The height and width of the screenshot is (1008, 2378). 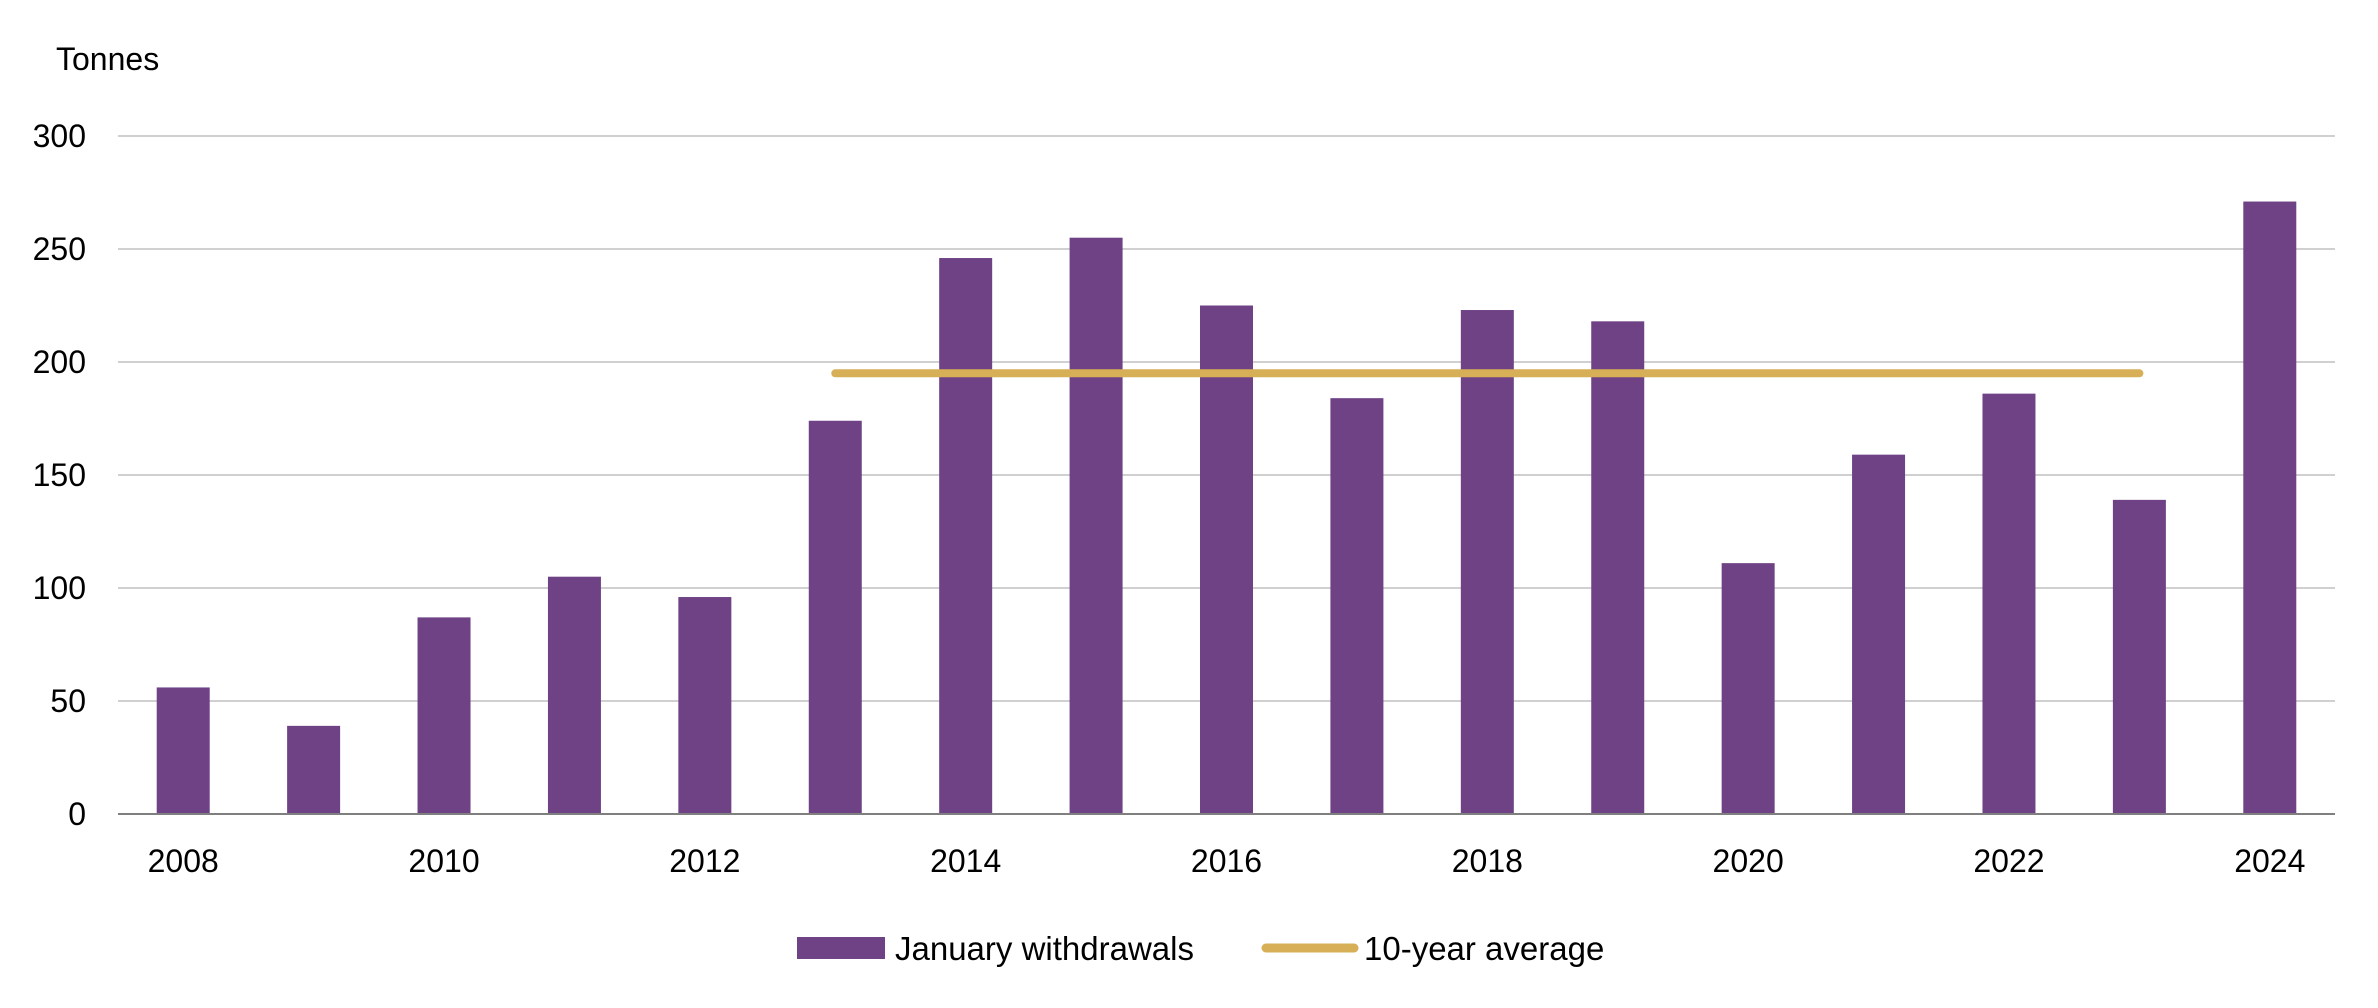 I want to click on bar-2015, so click(x=1096, y=525).